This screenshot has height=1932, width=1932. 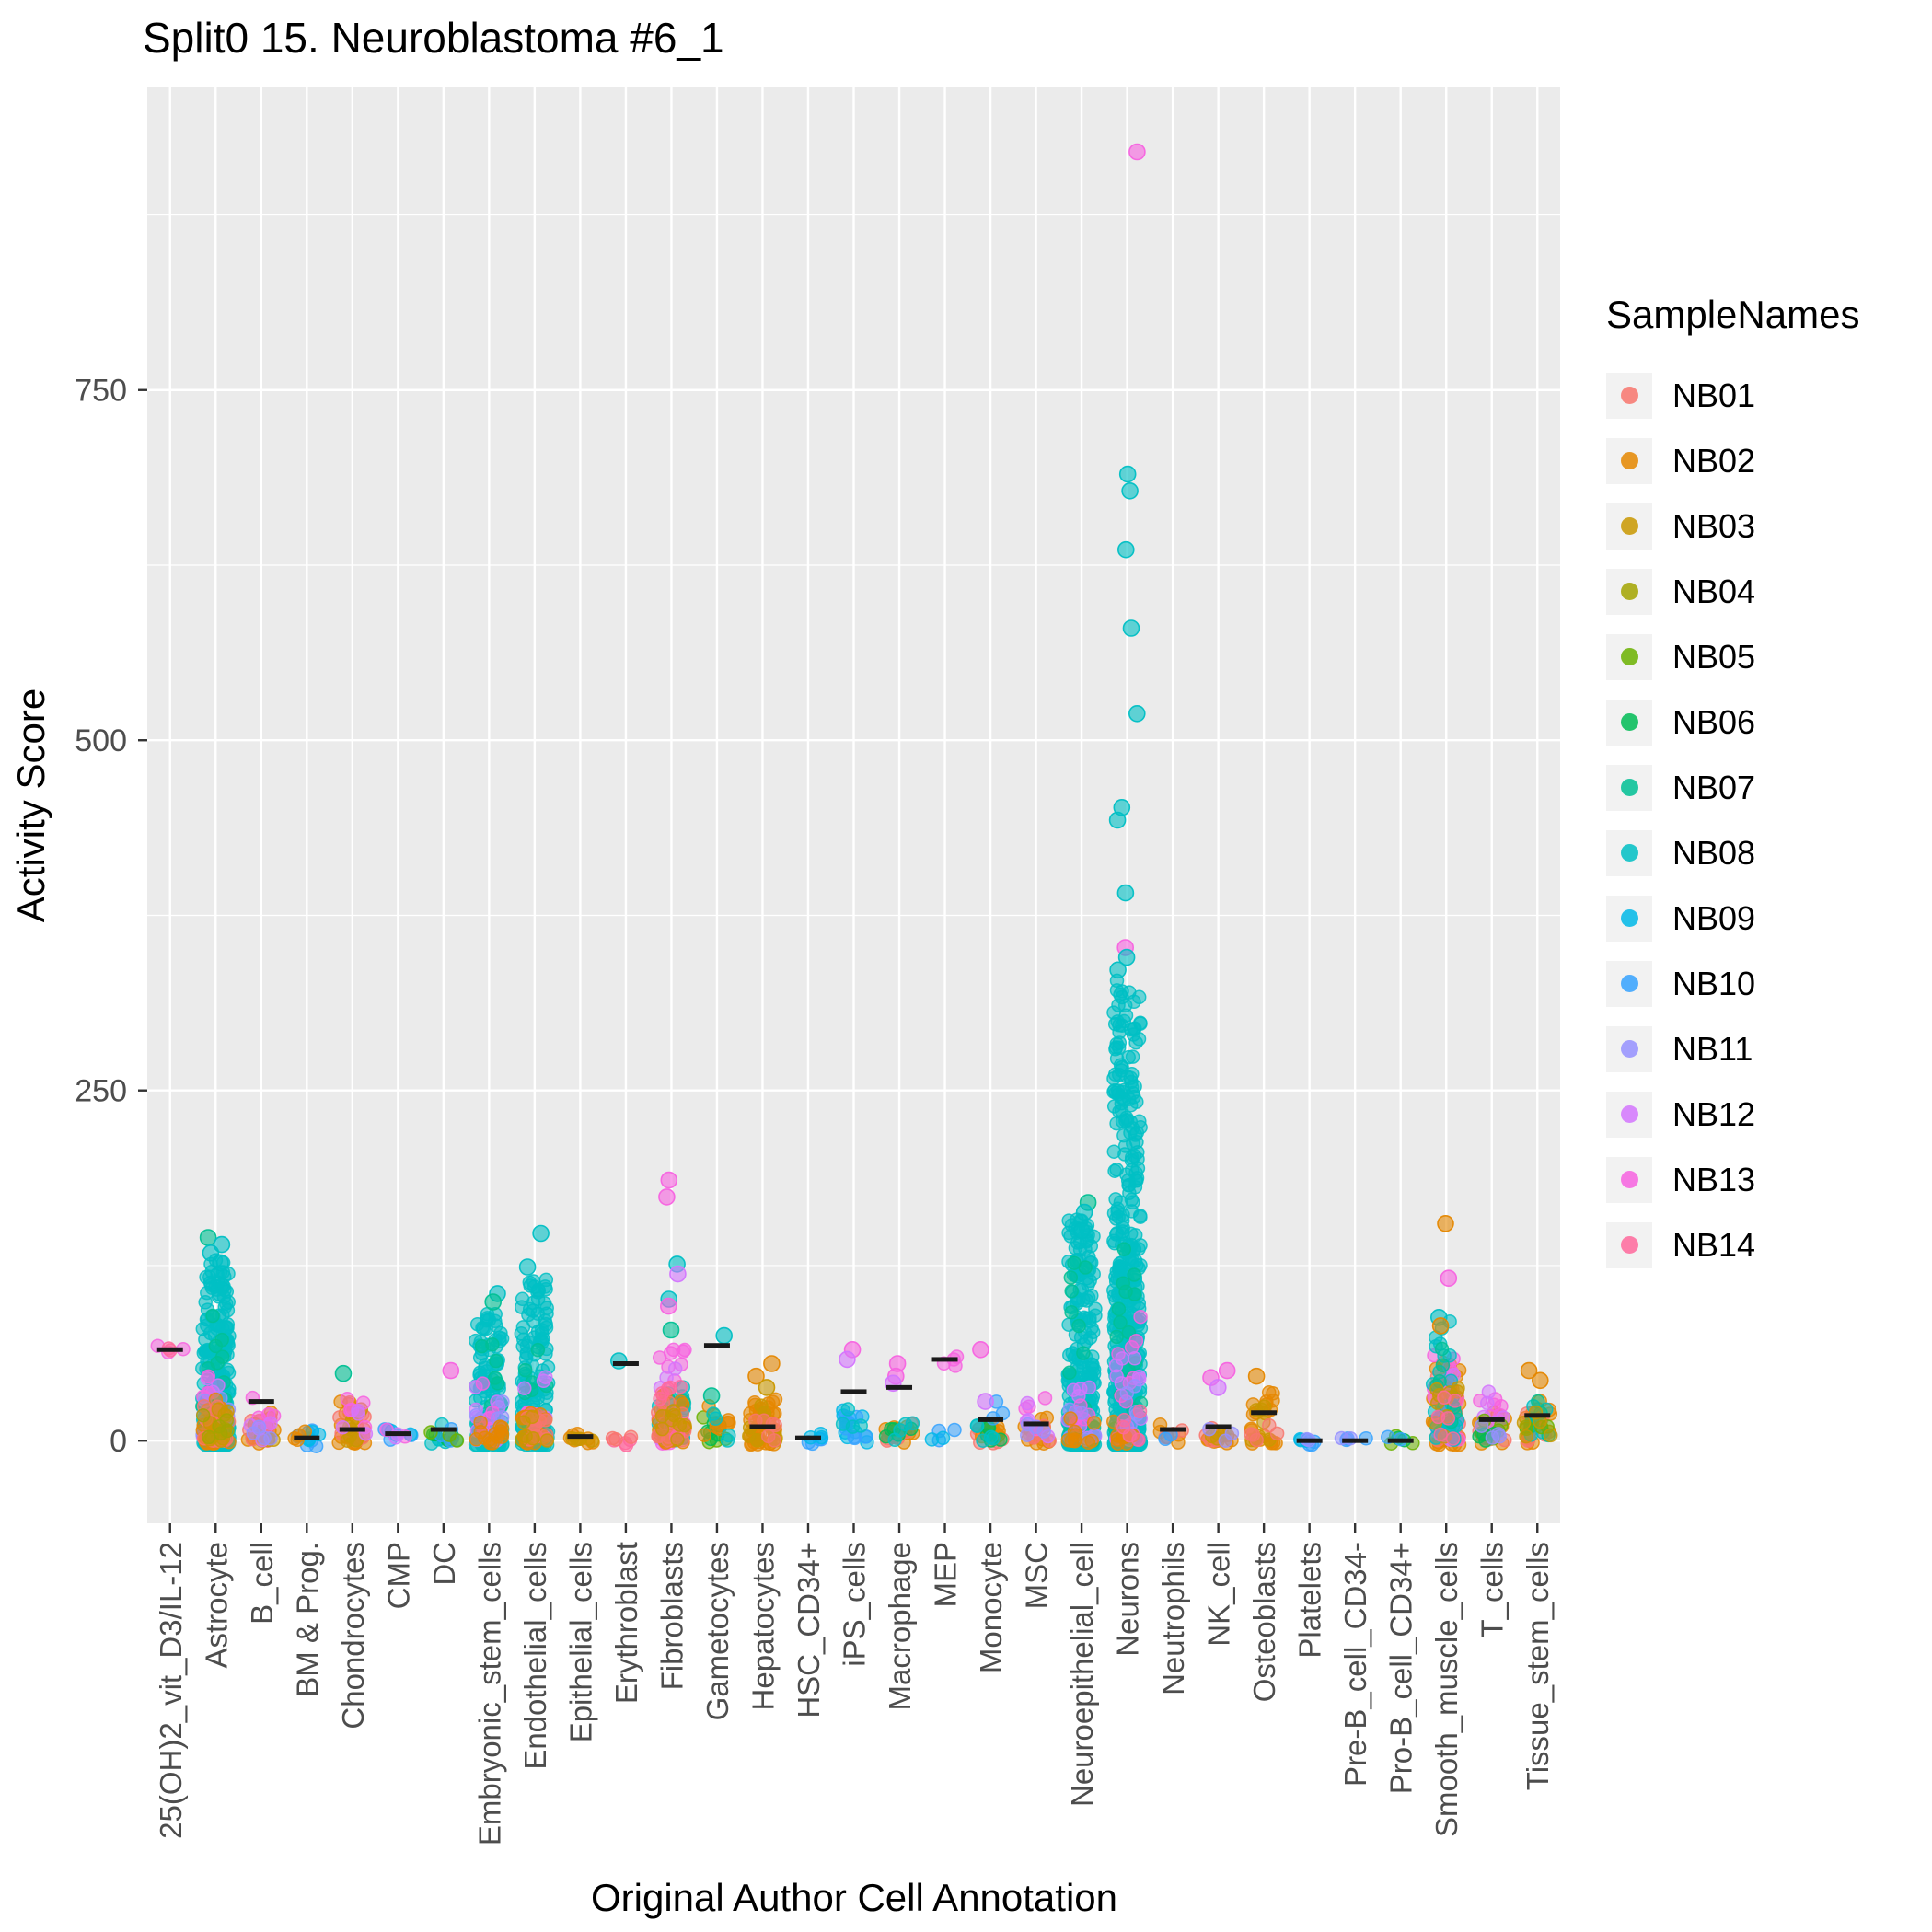 I want to click on x-tick-label: Neurons, so click(x=1128, y=1600).